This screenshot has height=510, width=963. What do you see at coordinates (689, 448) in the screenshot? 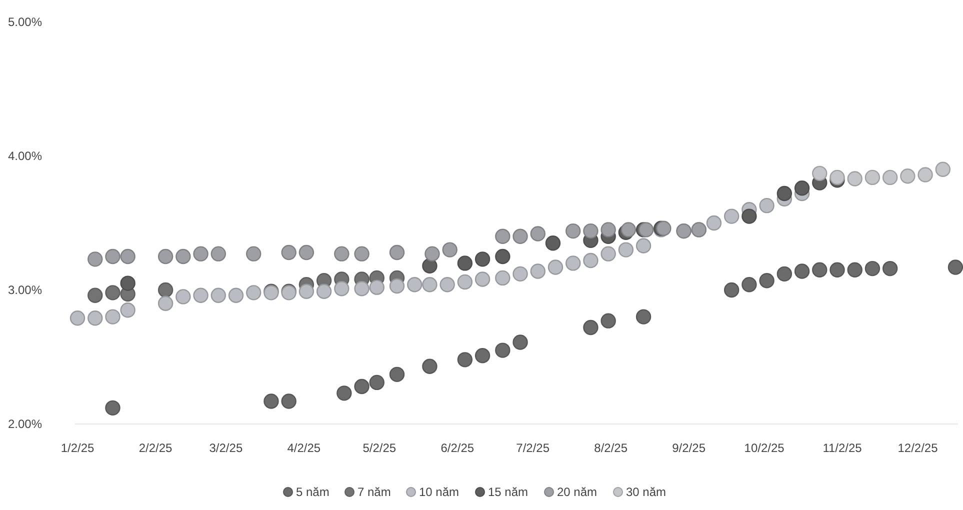
I see `x-tick-label: 9/2/25` at bounding box center [689, 448].